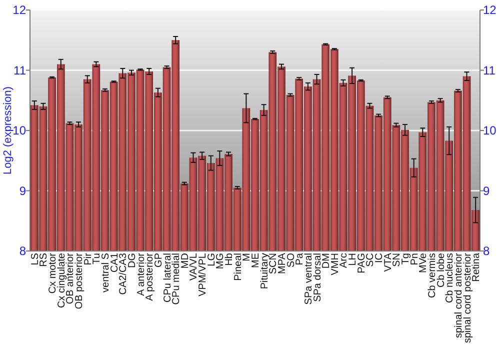 The height and width of the screenshot is (350, 500). What do you see at coordinates (380, 258) in the screenshot?
I see `x-tick-label: IC` at bounding box center [380, 258].